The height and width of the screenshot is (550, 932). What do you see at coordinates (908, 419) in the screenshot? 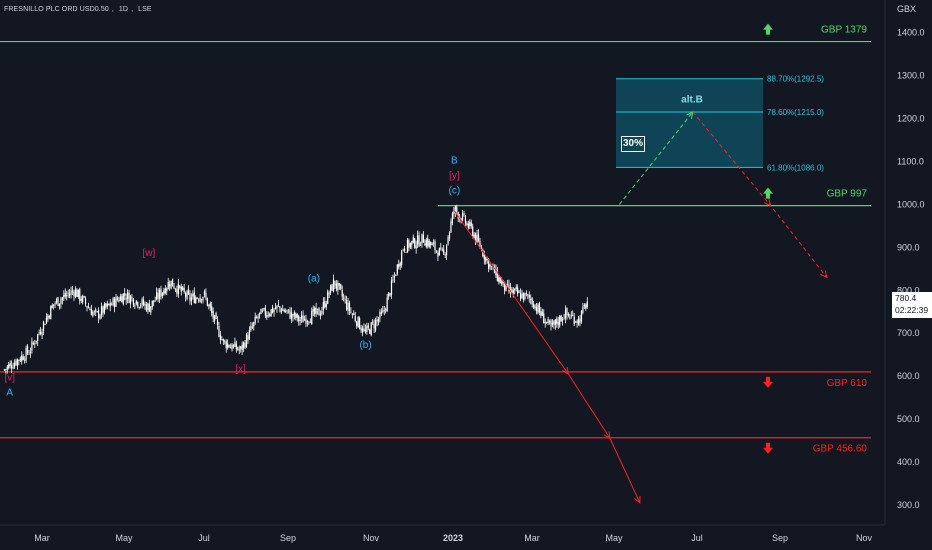
I see `y-tick-label: 500.0` at bounding box center [908, 419].